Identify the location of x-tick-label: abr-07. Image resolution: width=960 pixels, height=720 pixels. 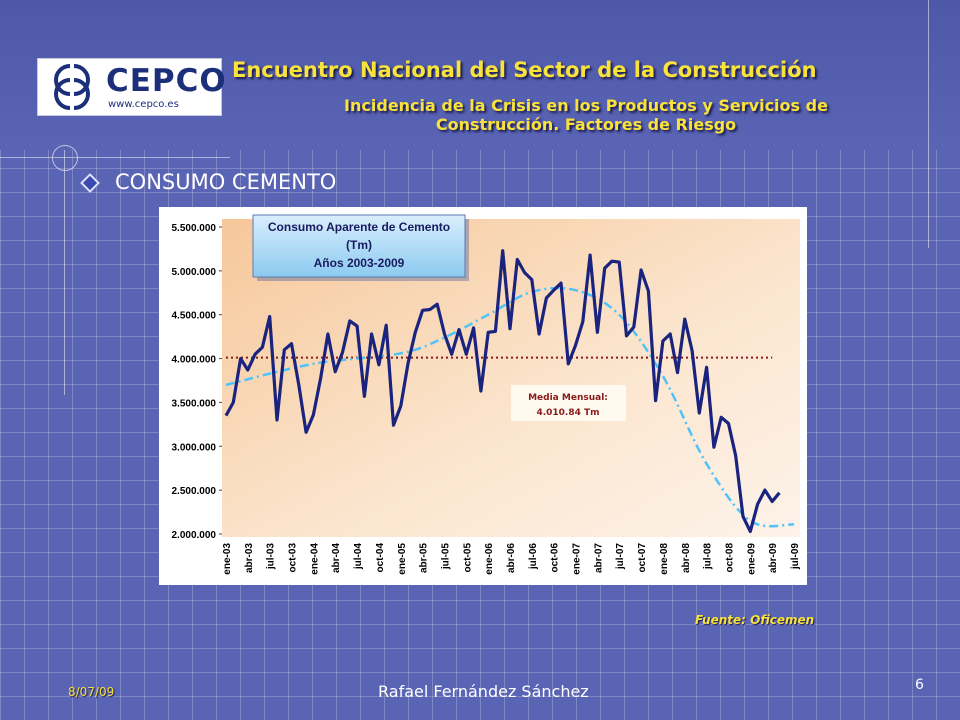
(598, 558).